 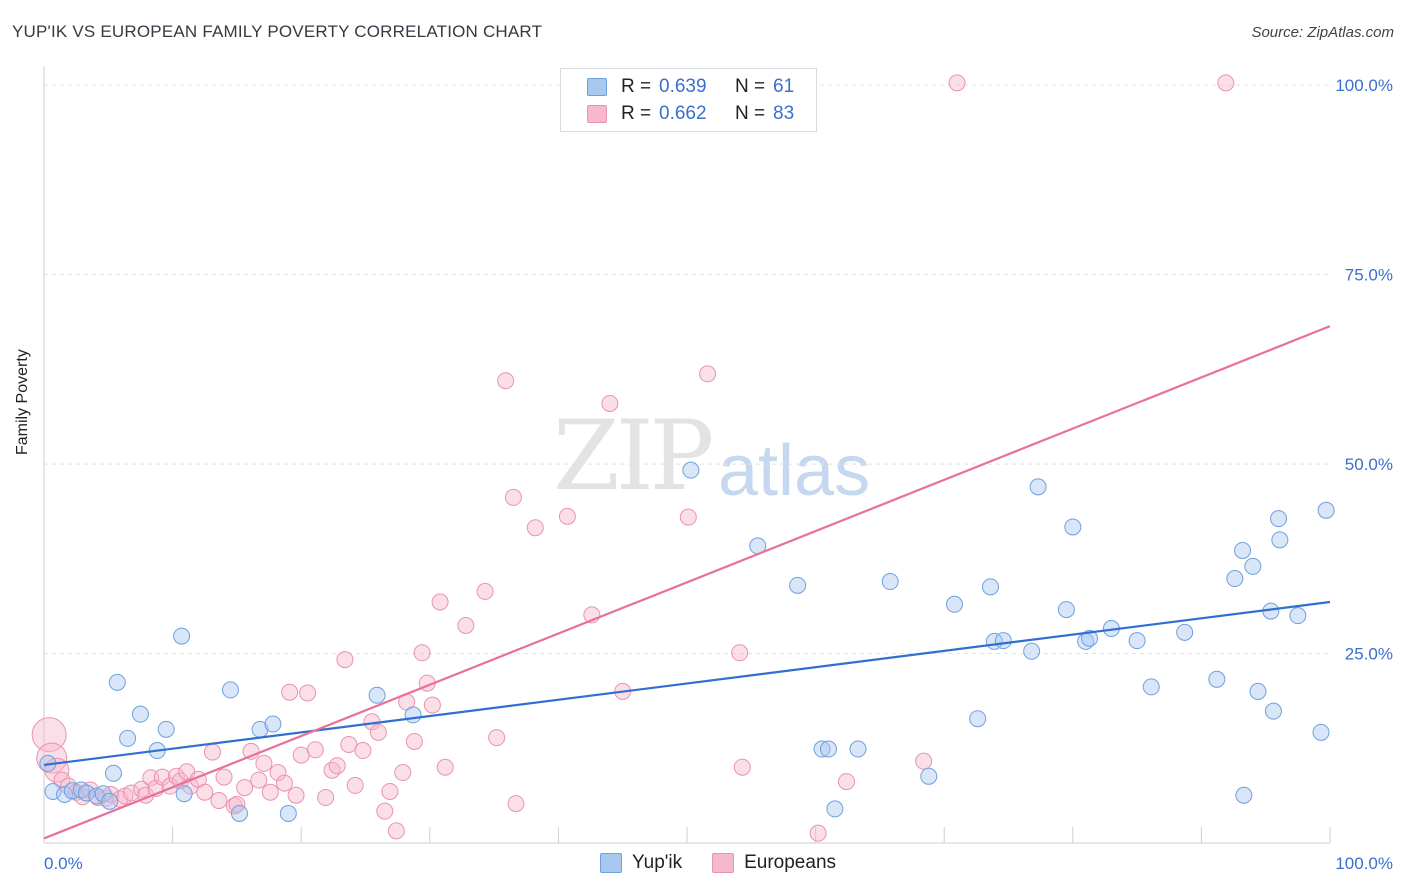 I want to click on series-label-europeans: Europeans, so click(x=790, y=862).